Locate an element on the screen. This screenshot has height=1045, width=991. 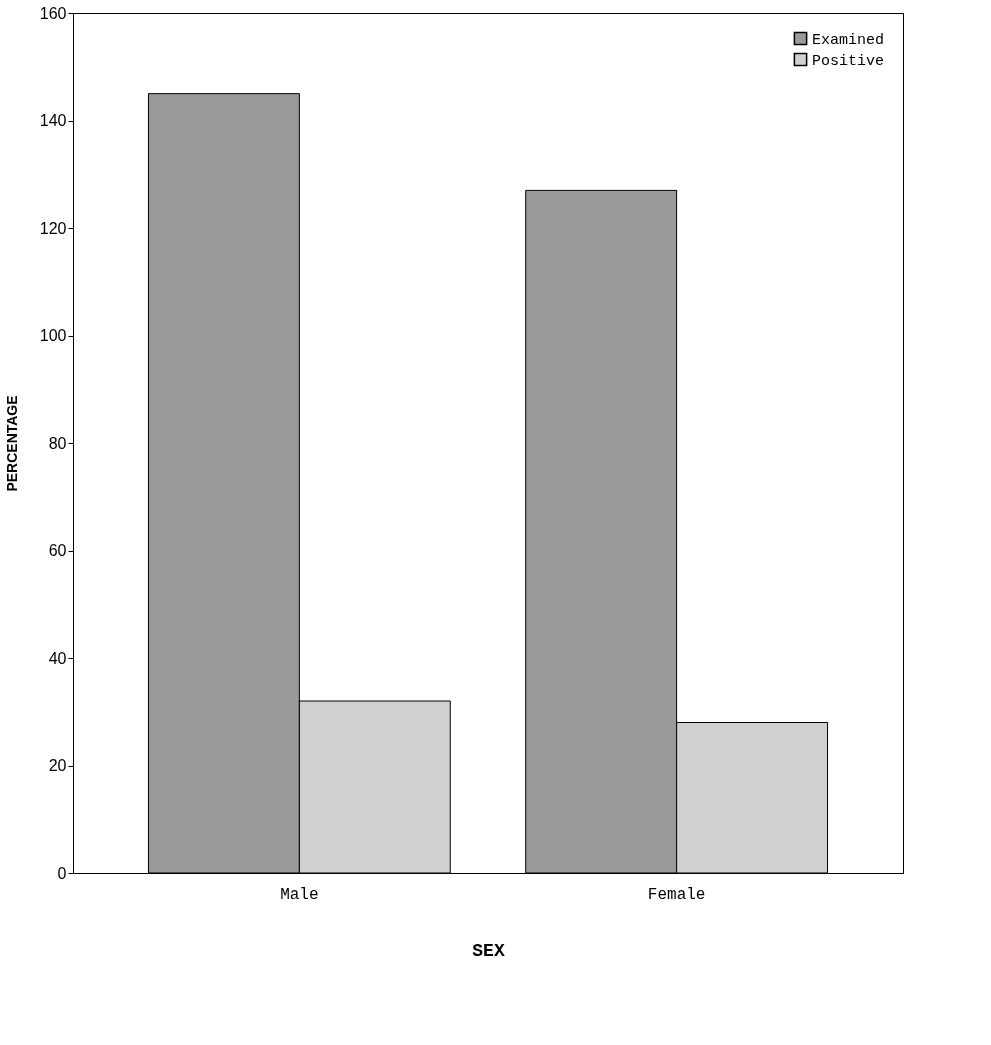
legend-label: Positive is located at coordinates (848, 61).